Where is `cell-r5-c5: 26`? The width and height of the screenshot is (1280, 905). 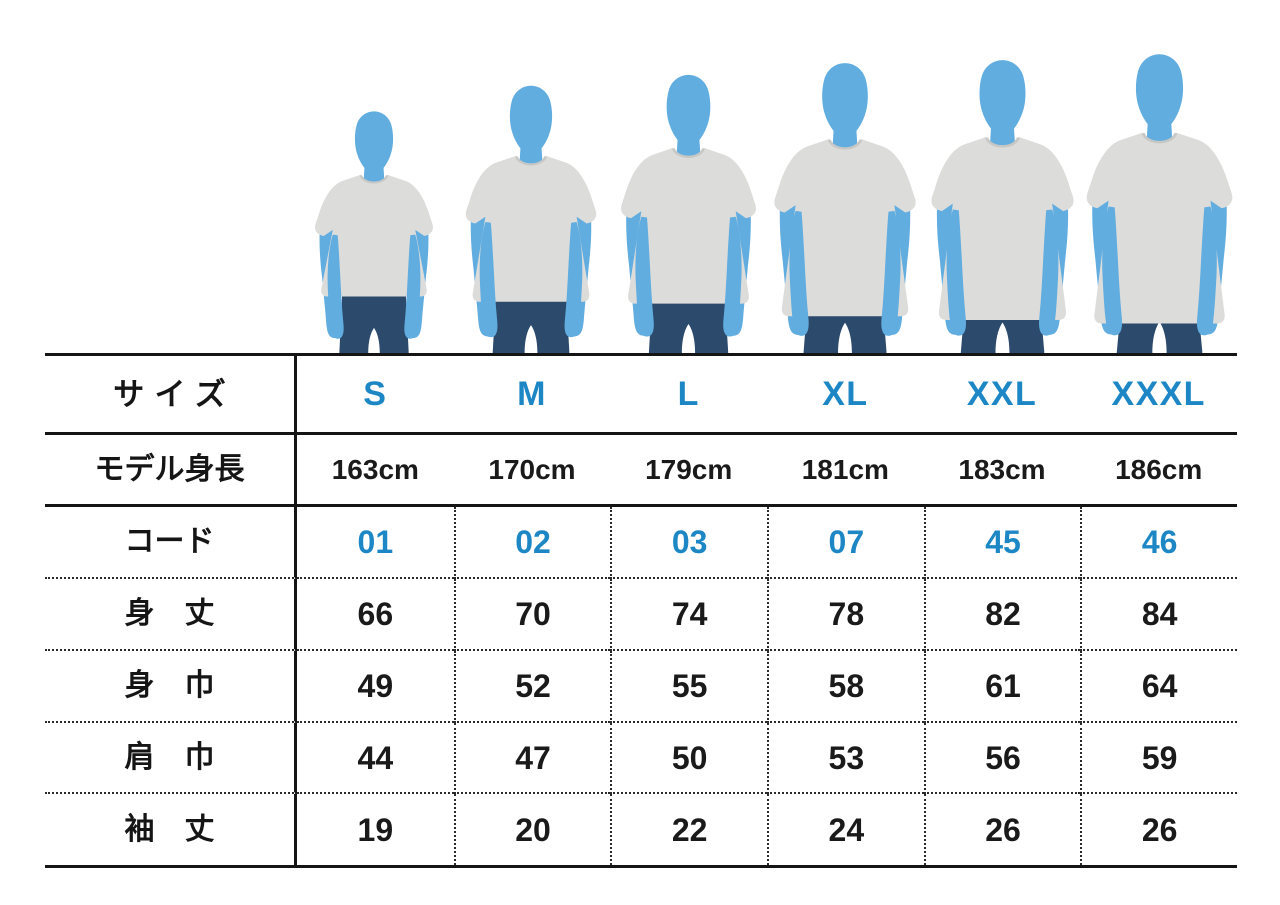 cell-r5-c5: 26 is located at coordinates (1158, 829).